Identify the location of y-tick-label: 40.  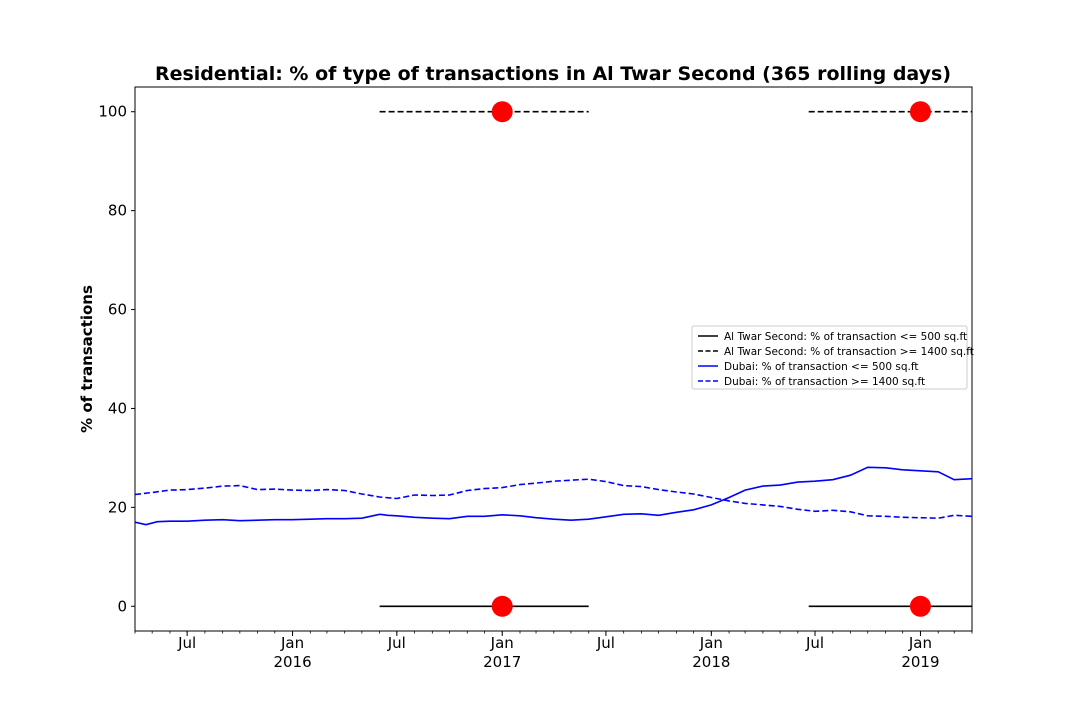
(117, 408).